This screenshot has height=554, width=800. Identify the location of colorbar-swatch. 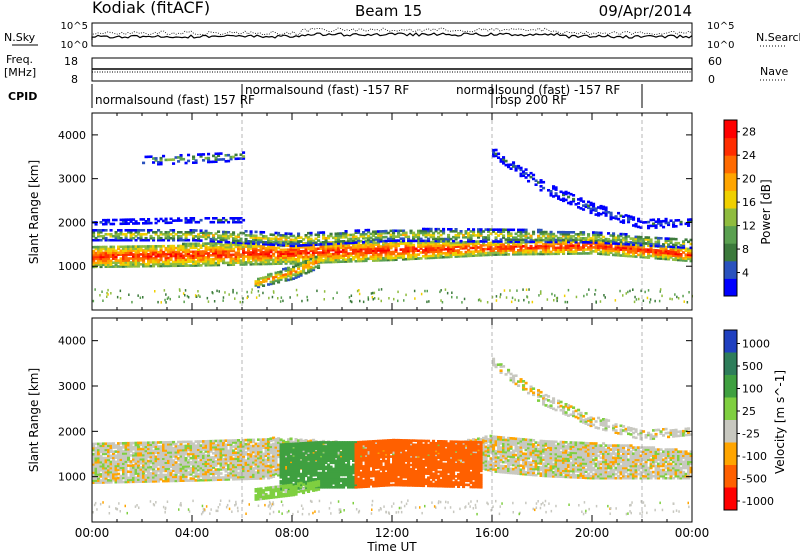
(730, 287).